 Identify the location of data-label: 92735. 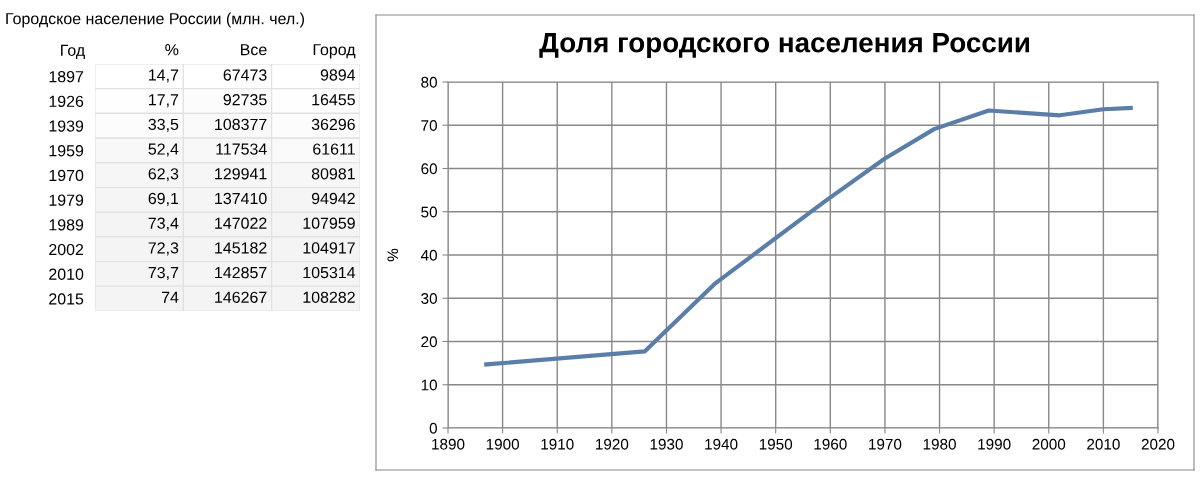
(245, 100).